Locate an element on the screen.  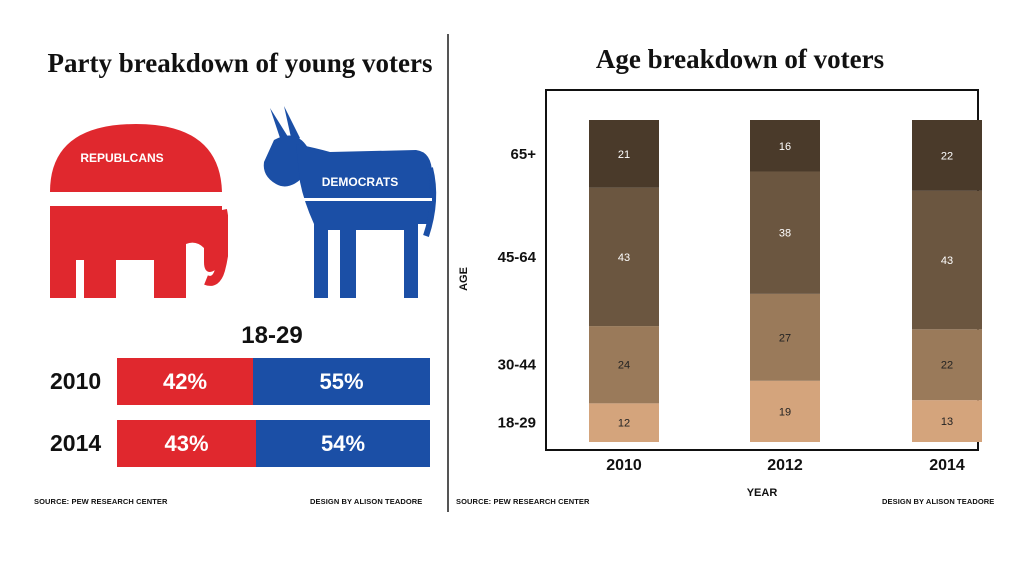
party-year-label: 2014 is located at coordinates (76, 443).